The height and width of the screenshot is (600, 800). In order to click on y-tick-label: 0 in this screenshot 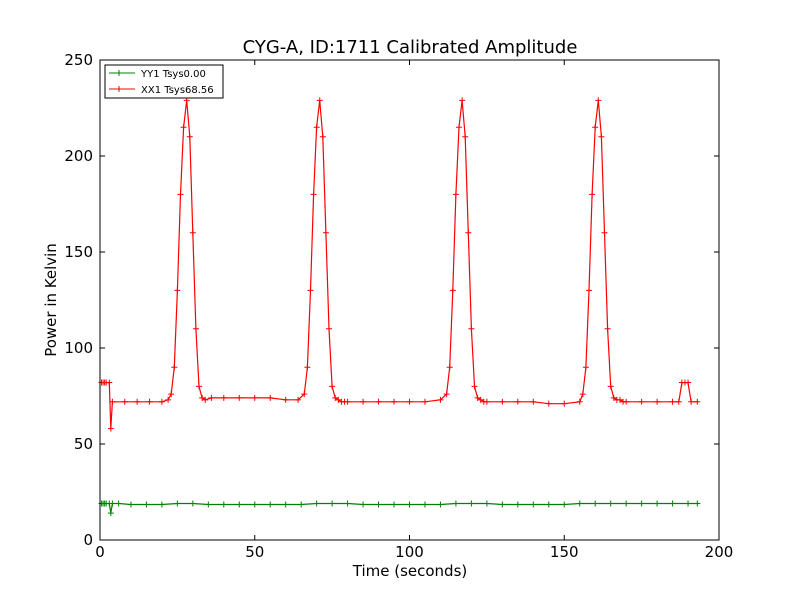, I will do `click(88, 540)`.